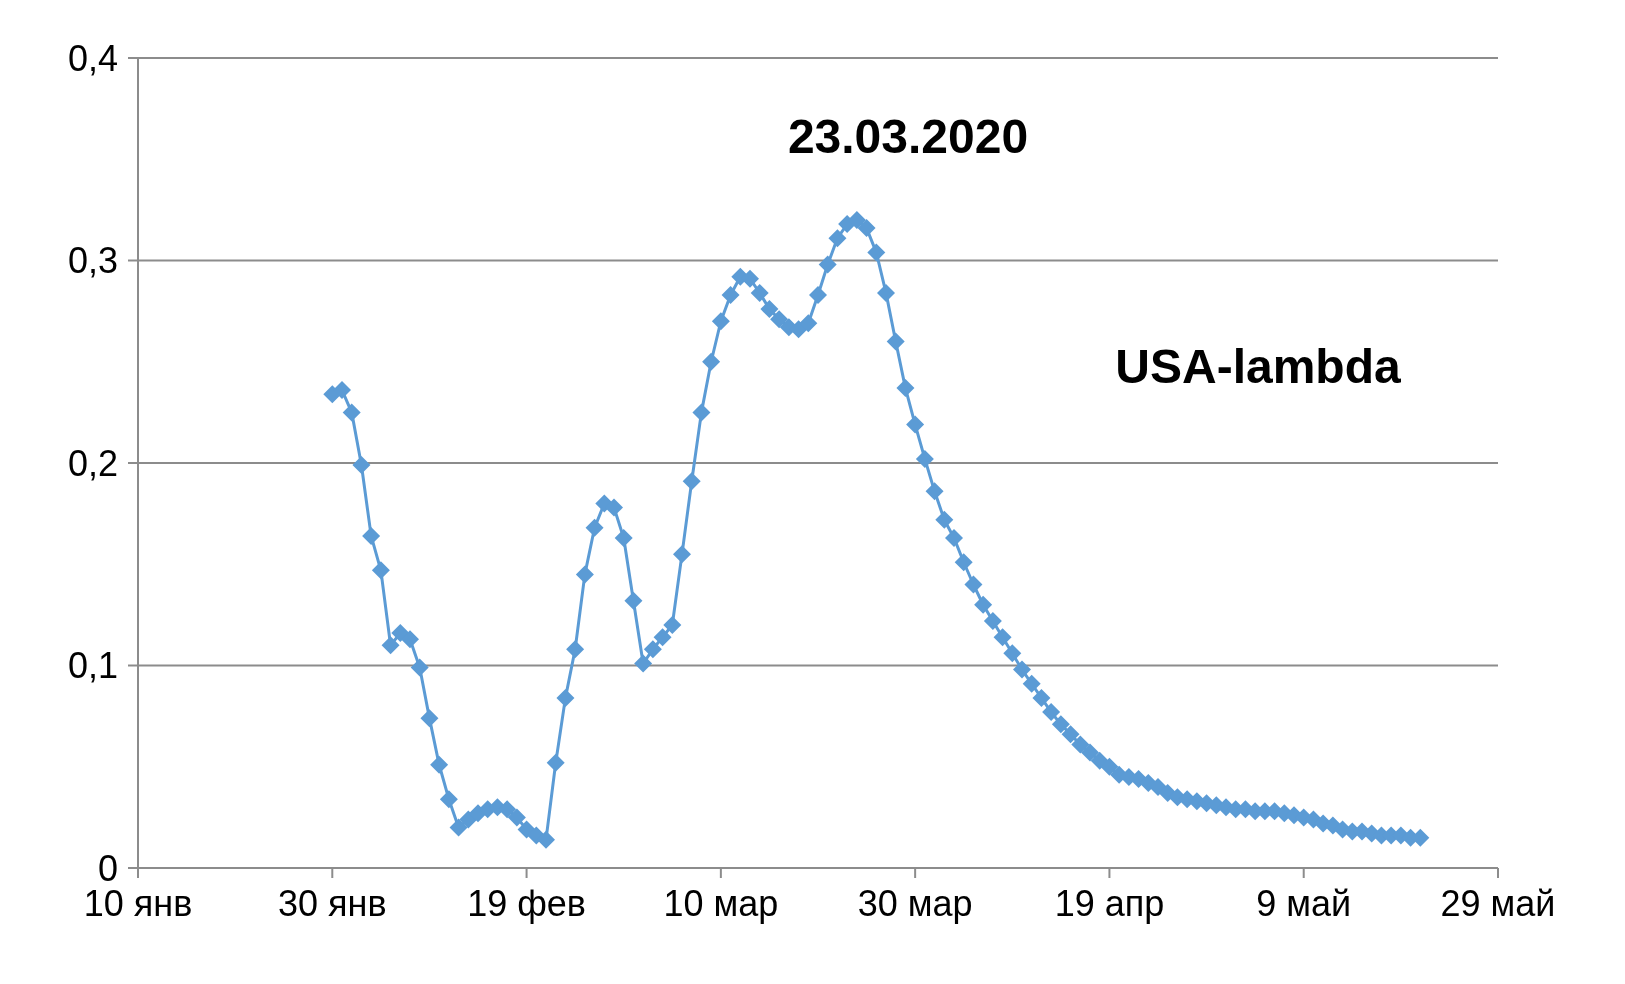  I want to click on y-tick-label: 0,3, so click(92, 261).